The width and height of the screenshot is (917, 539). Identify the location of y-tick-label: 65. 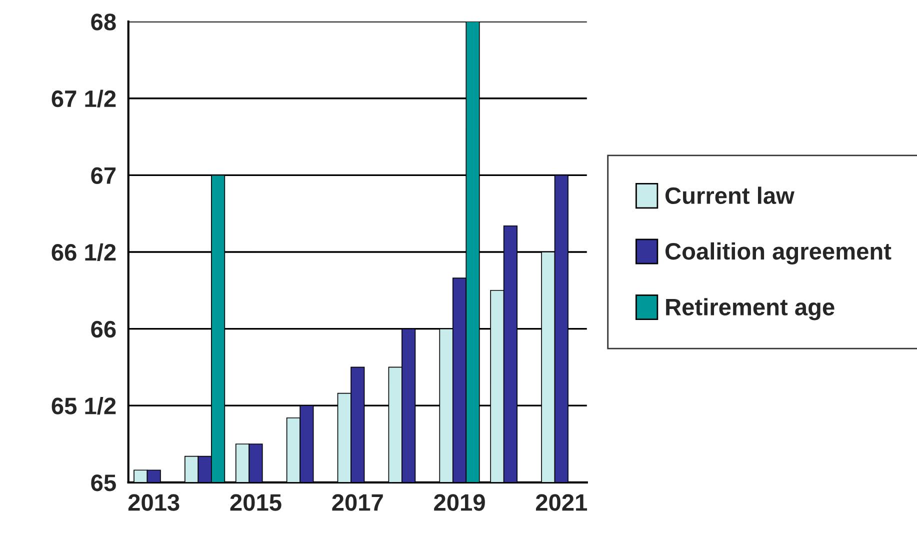
(103, 483).